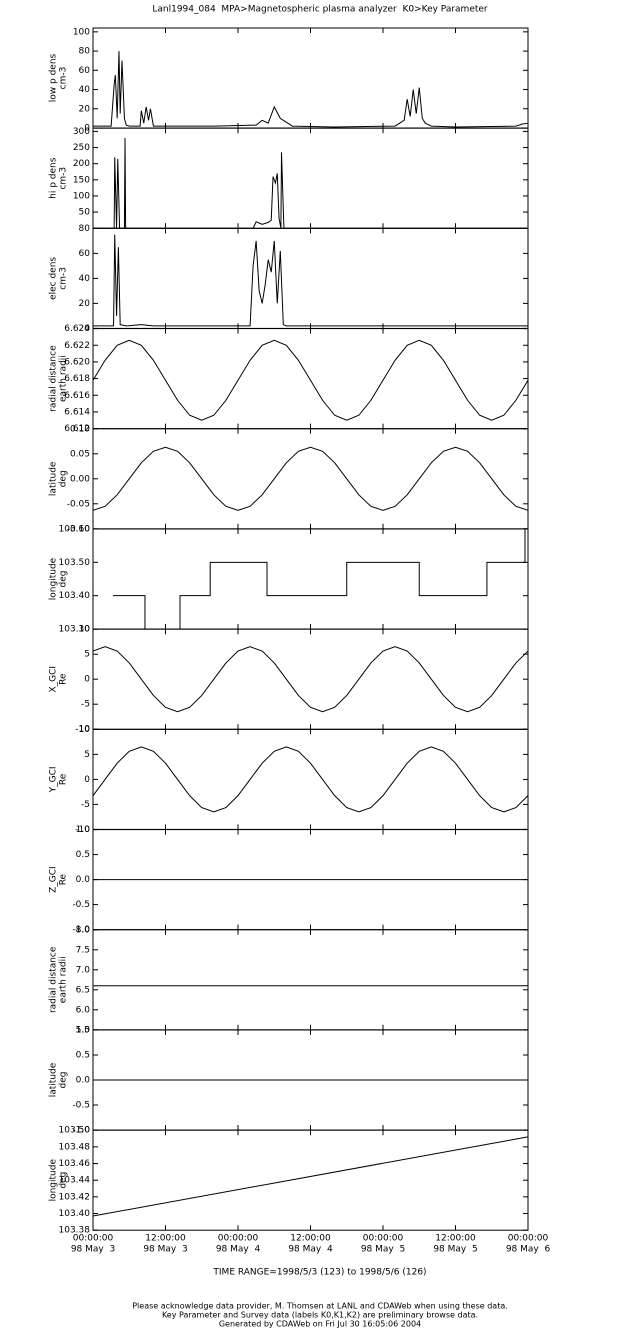 This screenshot has height=1330, width=640. What do you see at coordinates (85, 304) in the screenshot?
I see `y-tick-label: 20` at bounding box center [85, 304].